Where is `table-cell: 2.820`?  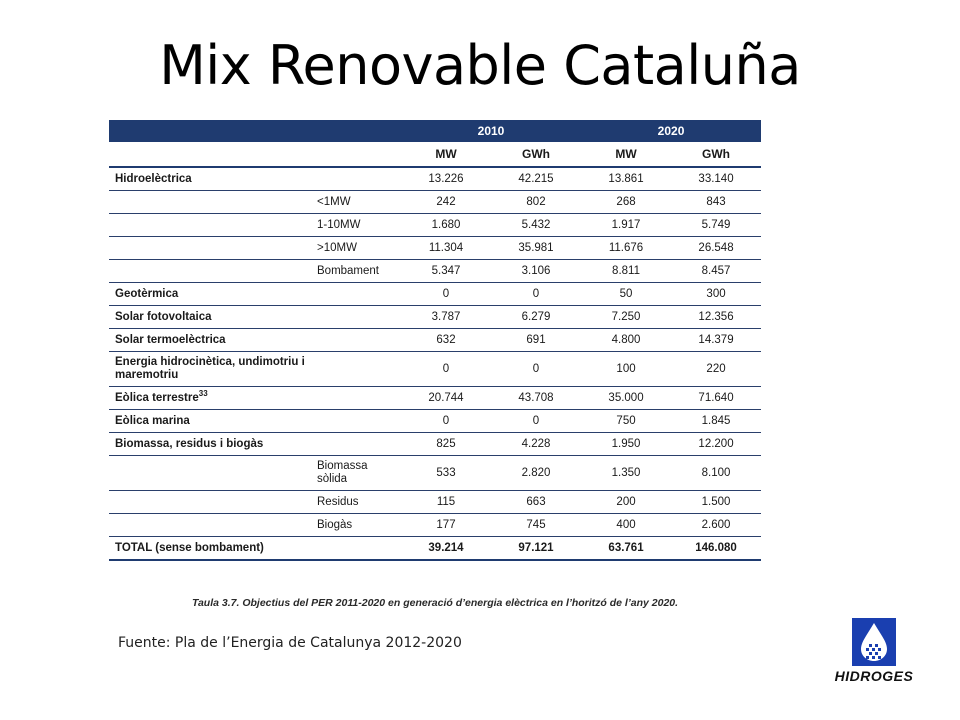 table-cell: 2.820 is located at coordinates (536, 473).